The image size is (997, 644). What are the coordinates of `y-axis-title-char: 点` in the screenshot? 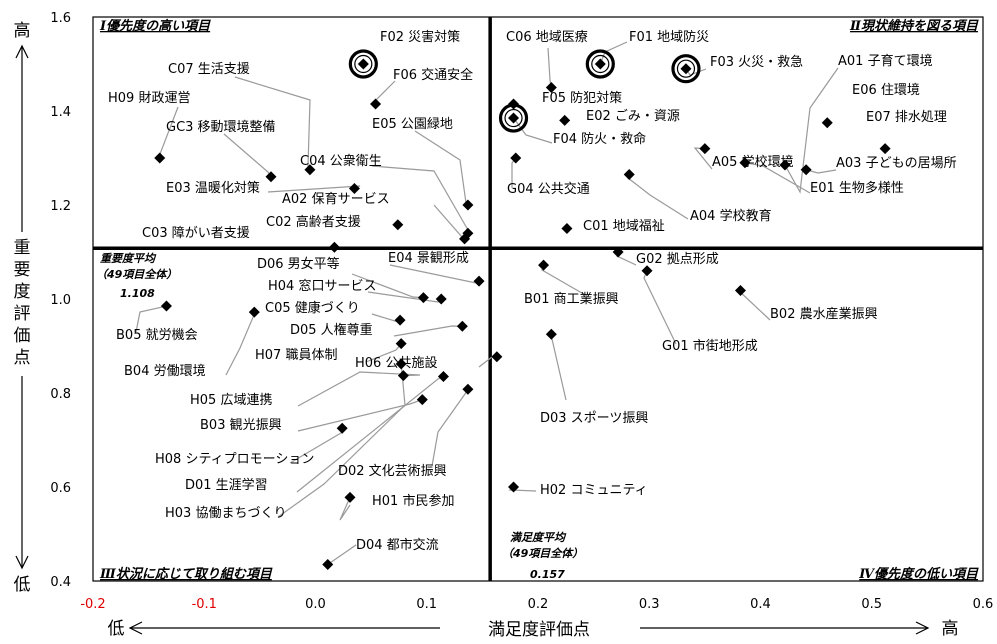 It's located at (22, 358).